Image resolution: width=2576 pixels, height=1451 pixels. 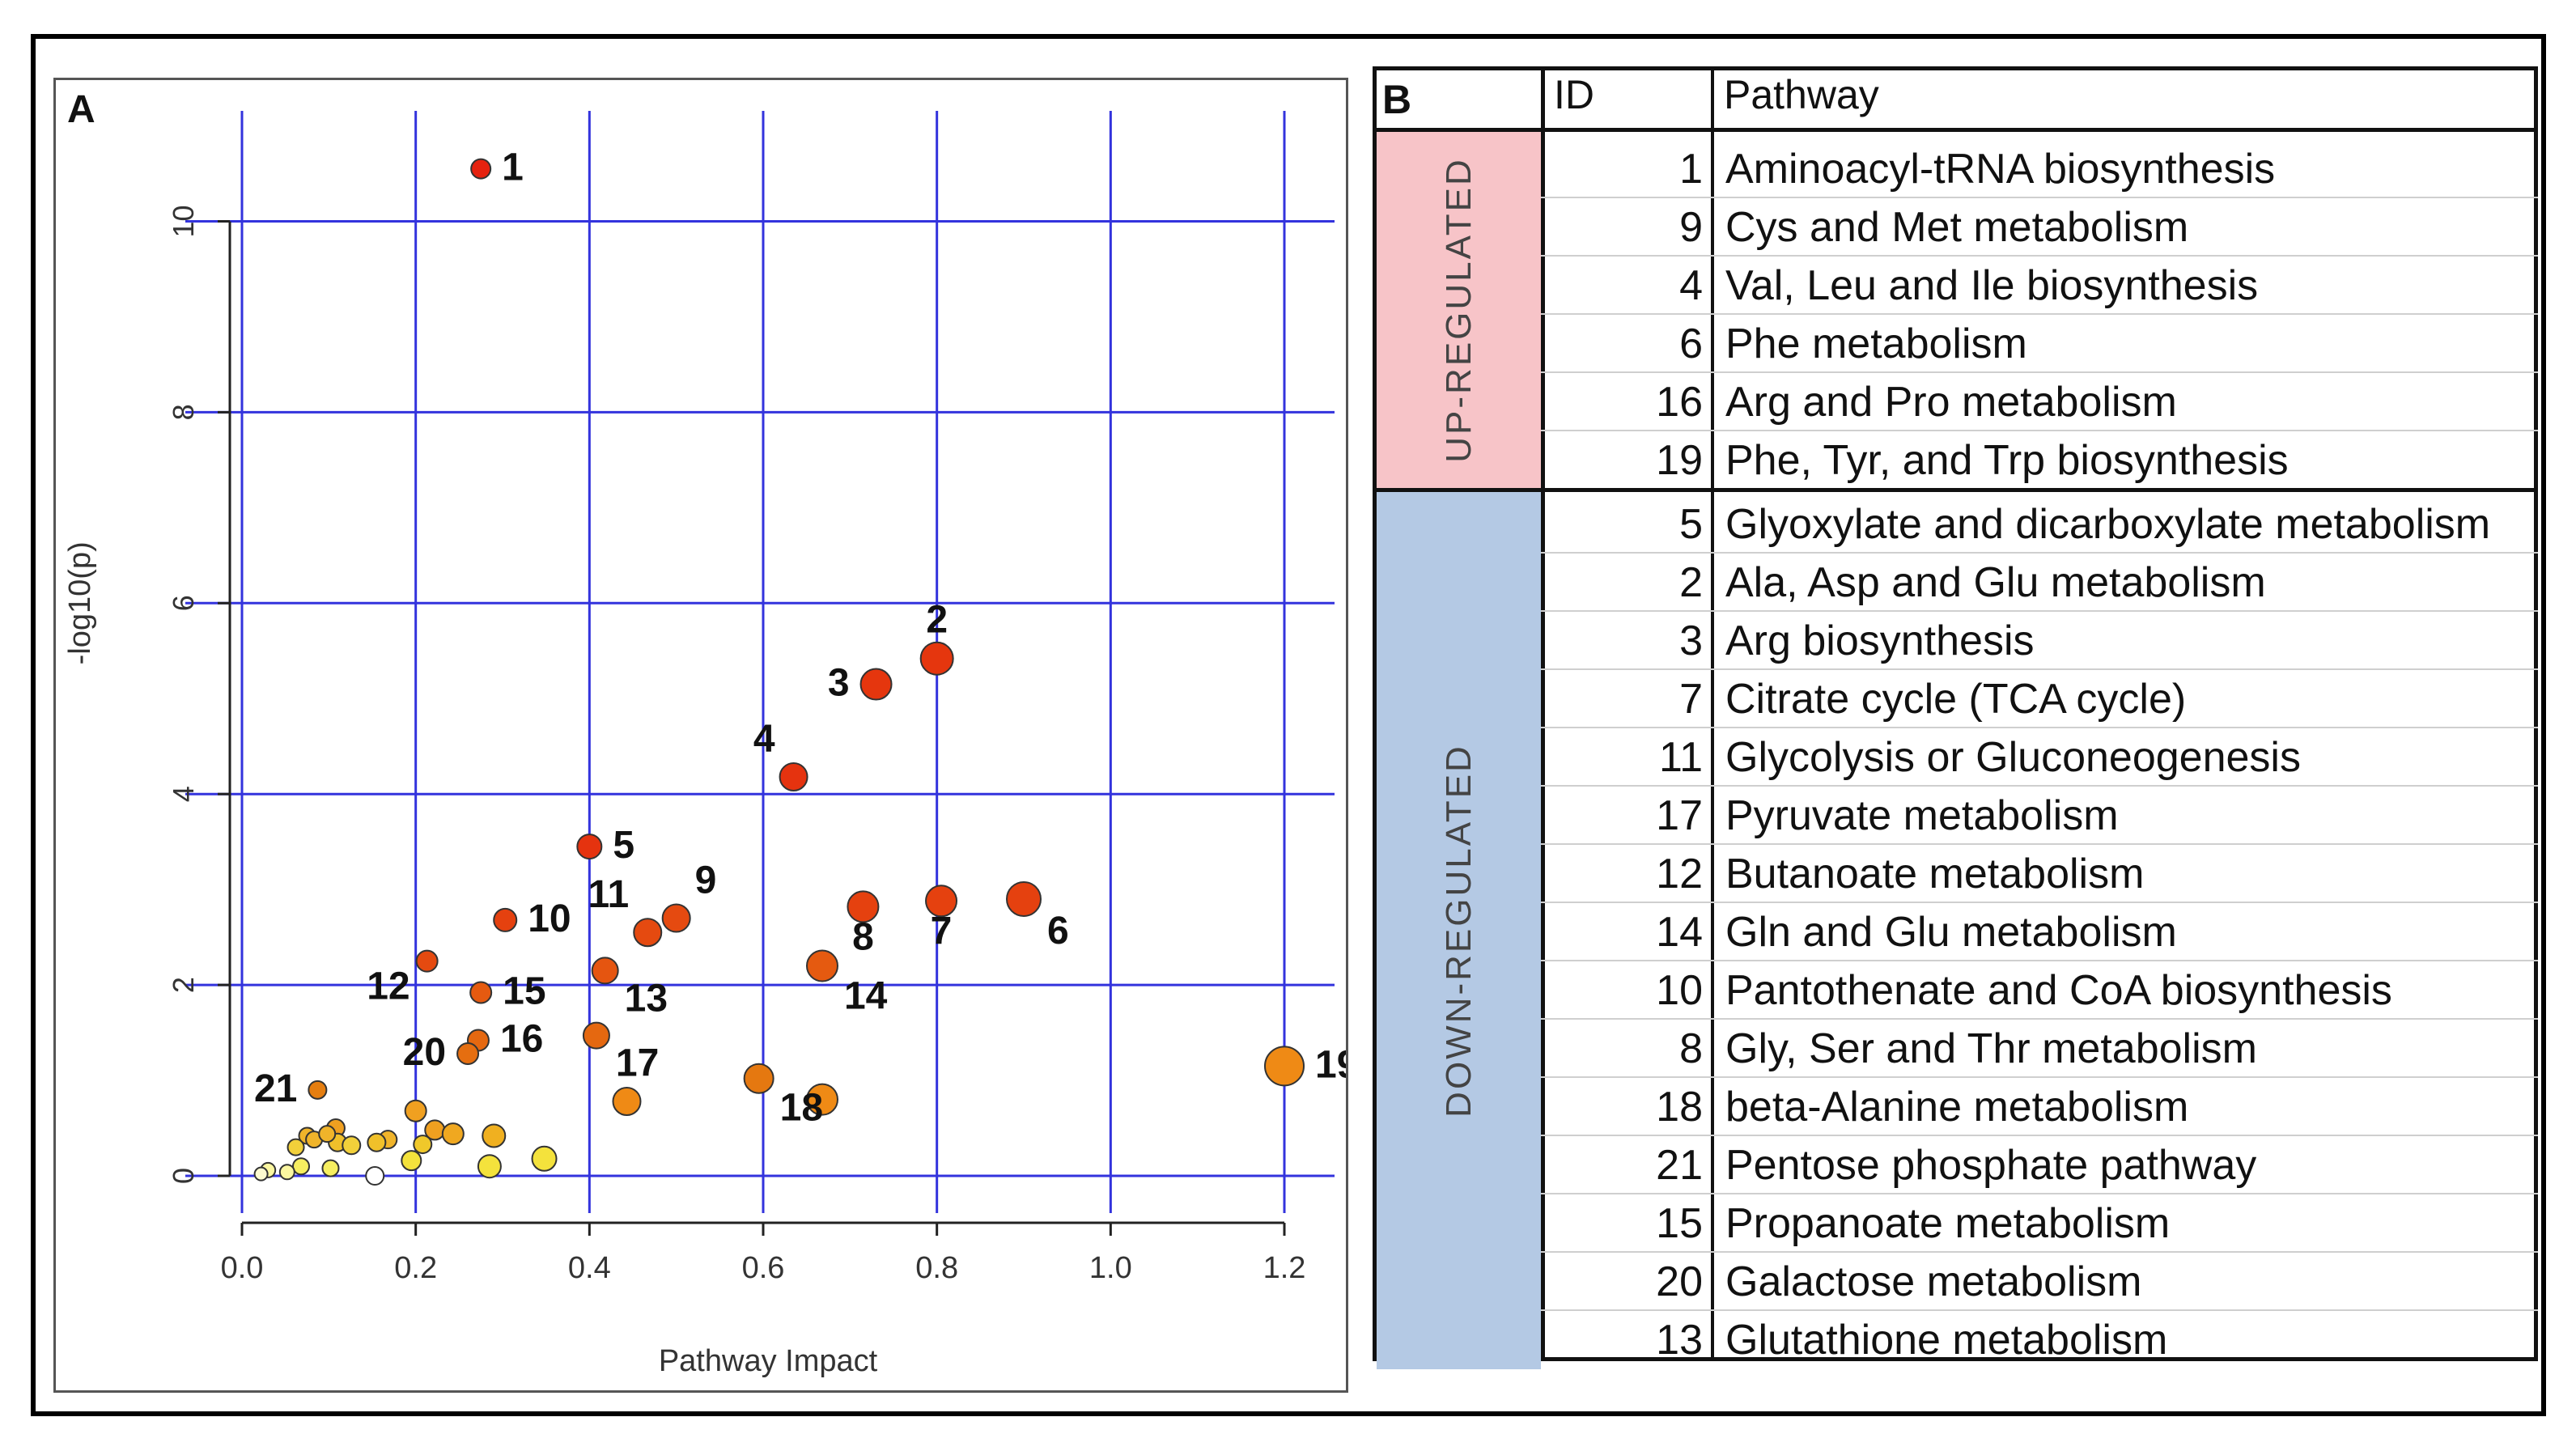 I want to click on point-label-2: 2, so click(x=937, y=620).